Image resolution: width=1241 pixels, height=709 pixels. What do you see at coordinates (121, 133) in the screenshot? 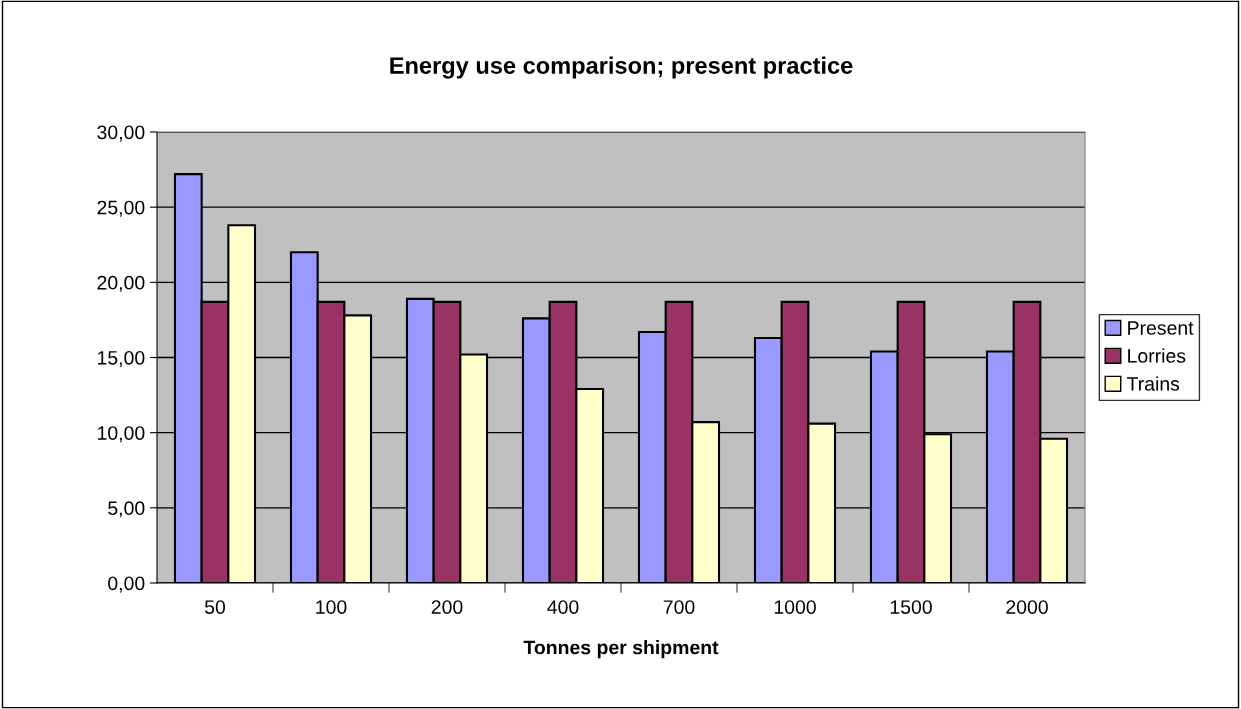
I see `y-tick-label: 30,00` at bounding box center [121, 133].